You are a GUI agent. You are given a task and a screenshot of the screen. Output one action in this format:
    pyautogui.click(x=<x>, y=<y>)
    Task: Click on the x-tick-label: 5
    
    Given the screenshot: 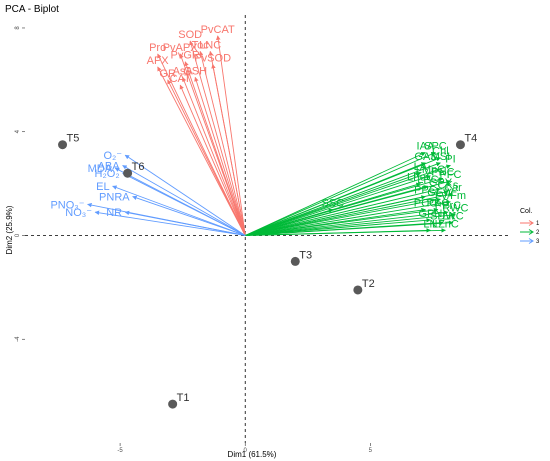 What is the action you would take?
    pyautogui.click(x=371, y=451)
    